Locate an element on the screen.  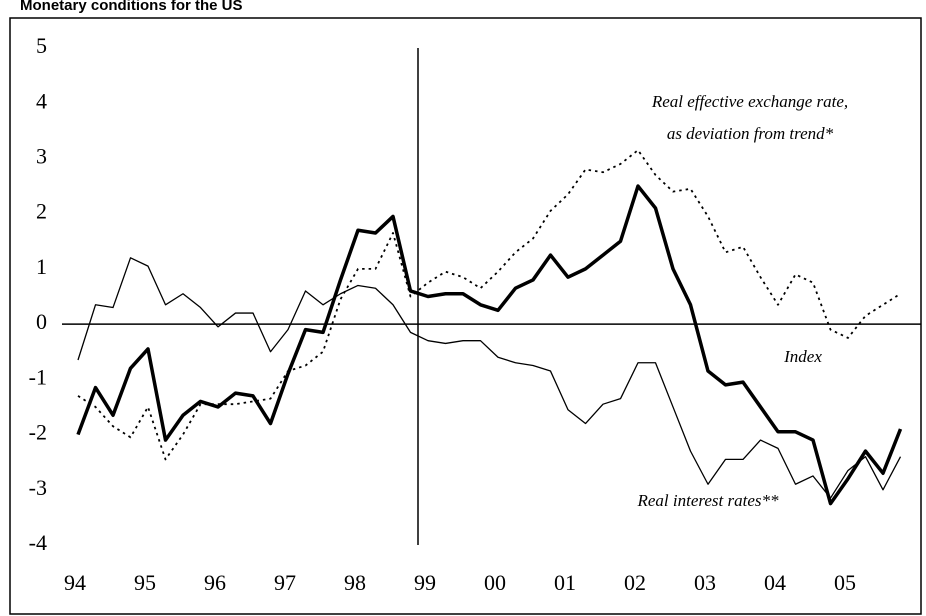
x-tick-label: 97 is located at coordinates (285, 582).